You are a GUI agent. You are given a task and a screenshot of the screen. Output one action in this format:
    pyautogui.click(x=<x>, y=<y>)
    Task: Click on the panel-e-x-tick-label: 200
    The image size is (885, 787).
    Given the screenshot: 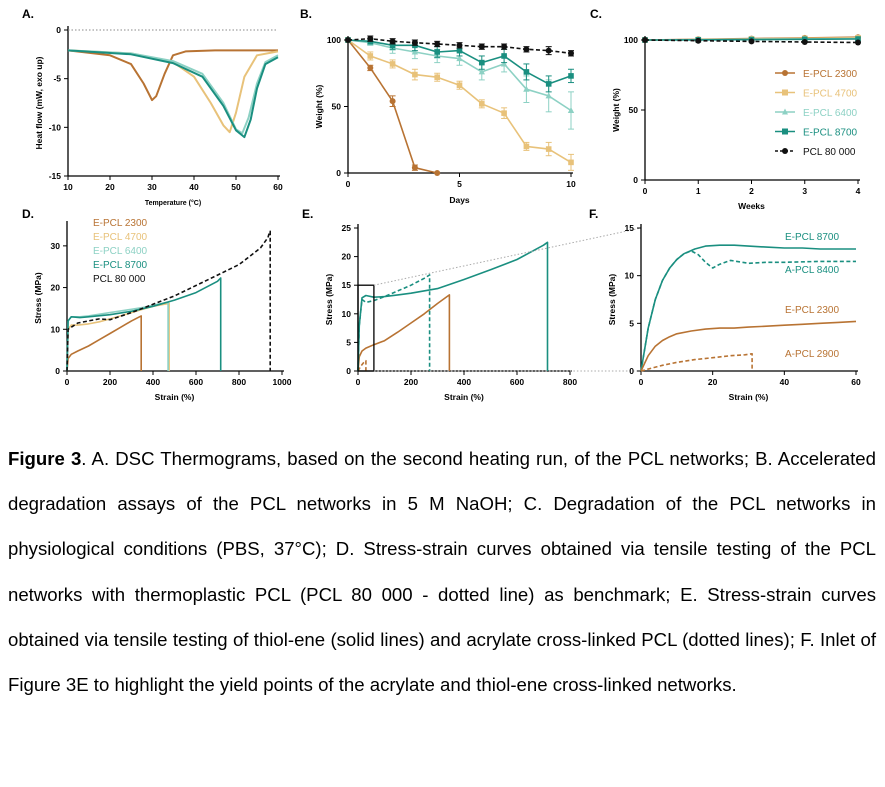 What is the action you would take?
    pyautogui.click(x=411, y=382)
    